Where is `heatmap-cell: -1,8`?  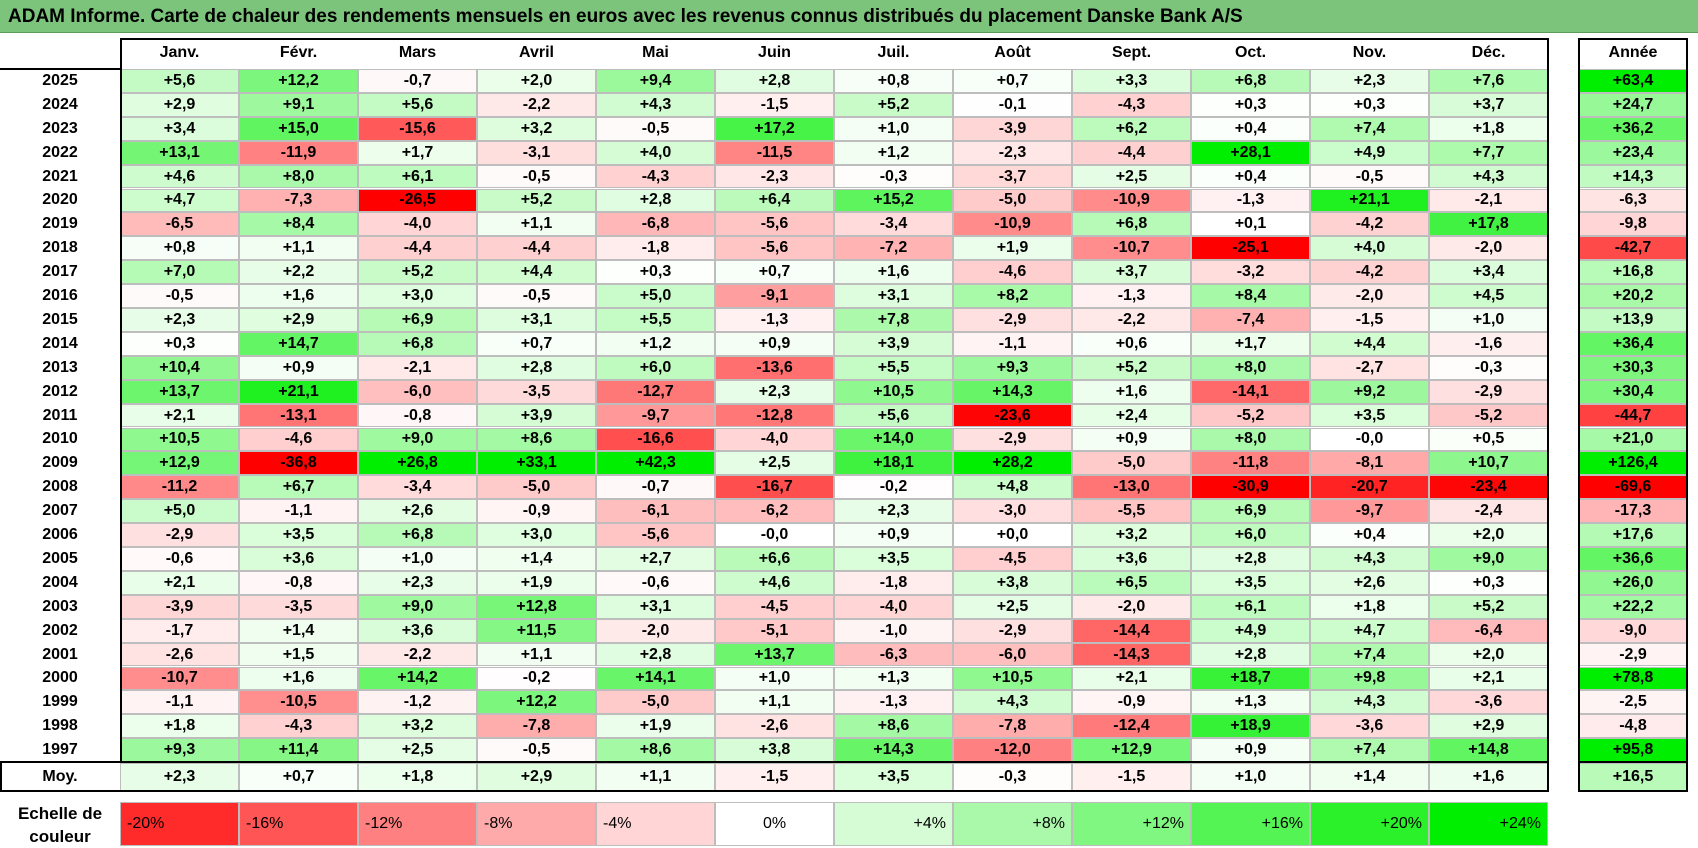
heatmap-cell: -1,8 is located at coordinates (655, 248).